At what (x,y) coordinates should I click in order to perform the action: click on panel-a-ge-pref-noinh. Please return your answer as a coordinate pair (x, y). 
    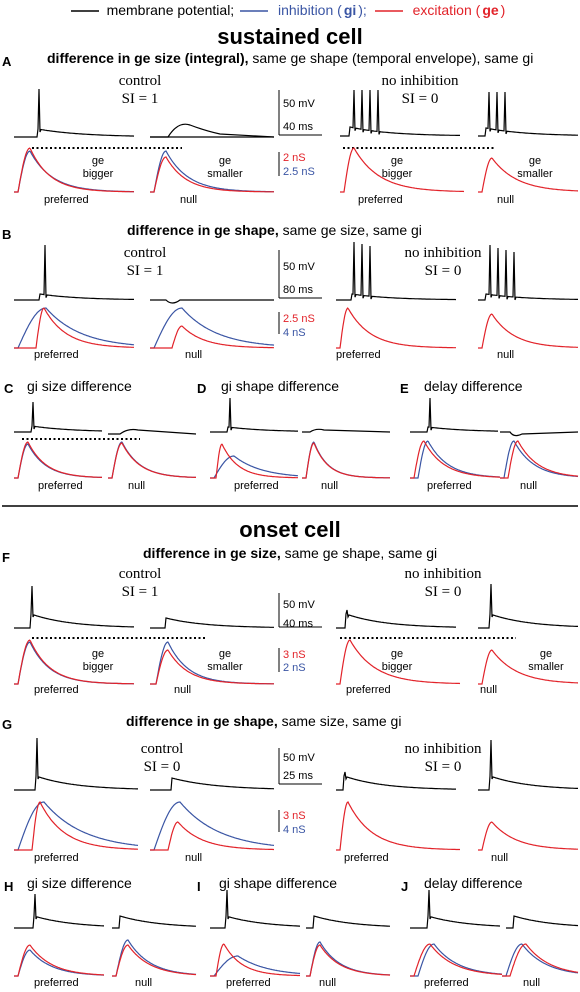
    Looking at the image, I should click on (402, 170).